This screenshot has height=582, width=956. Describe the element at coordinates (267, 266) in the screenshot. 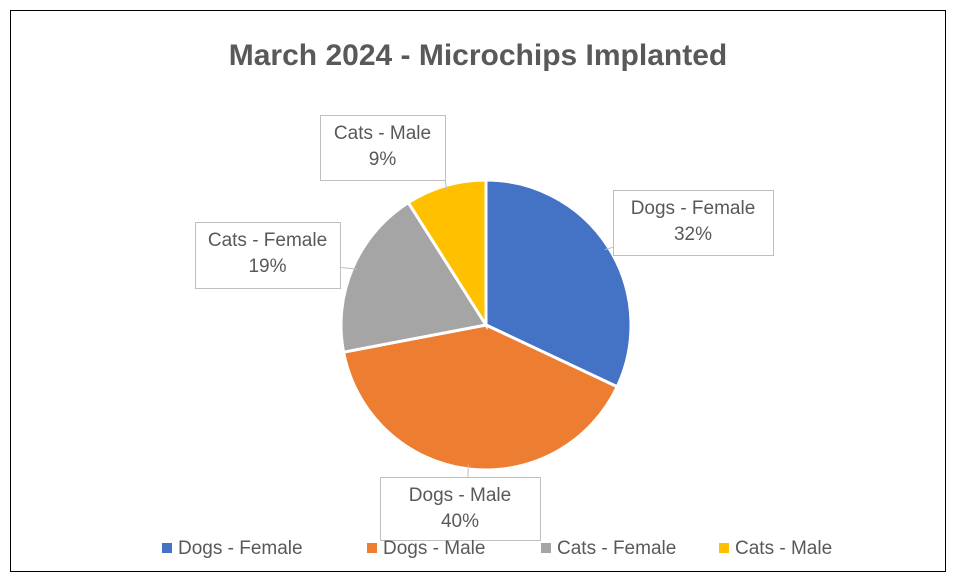

I see `data-label-value: 19%` at that location.